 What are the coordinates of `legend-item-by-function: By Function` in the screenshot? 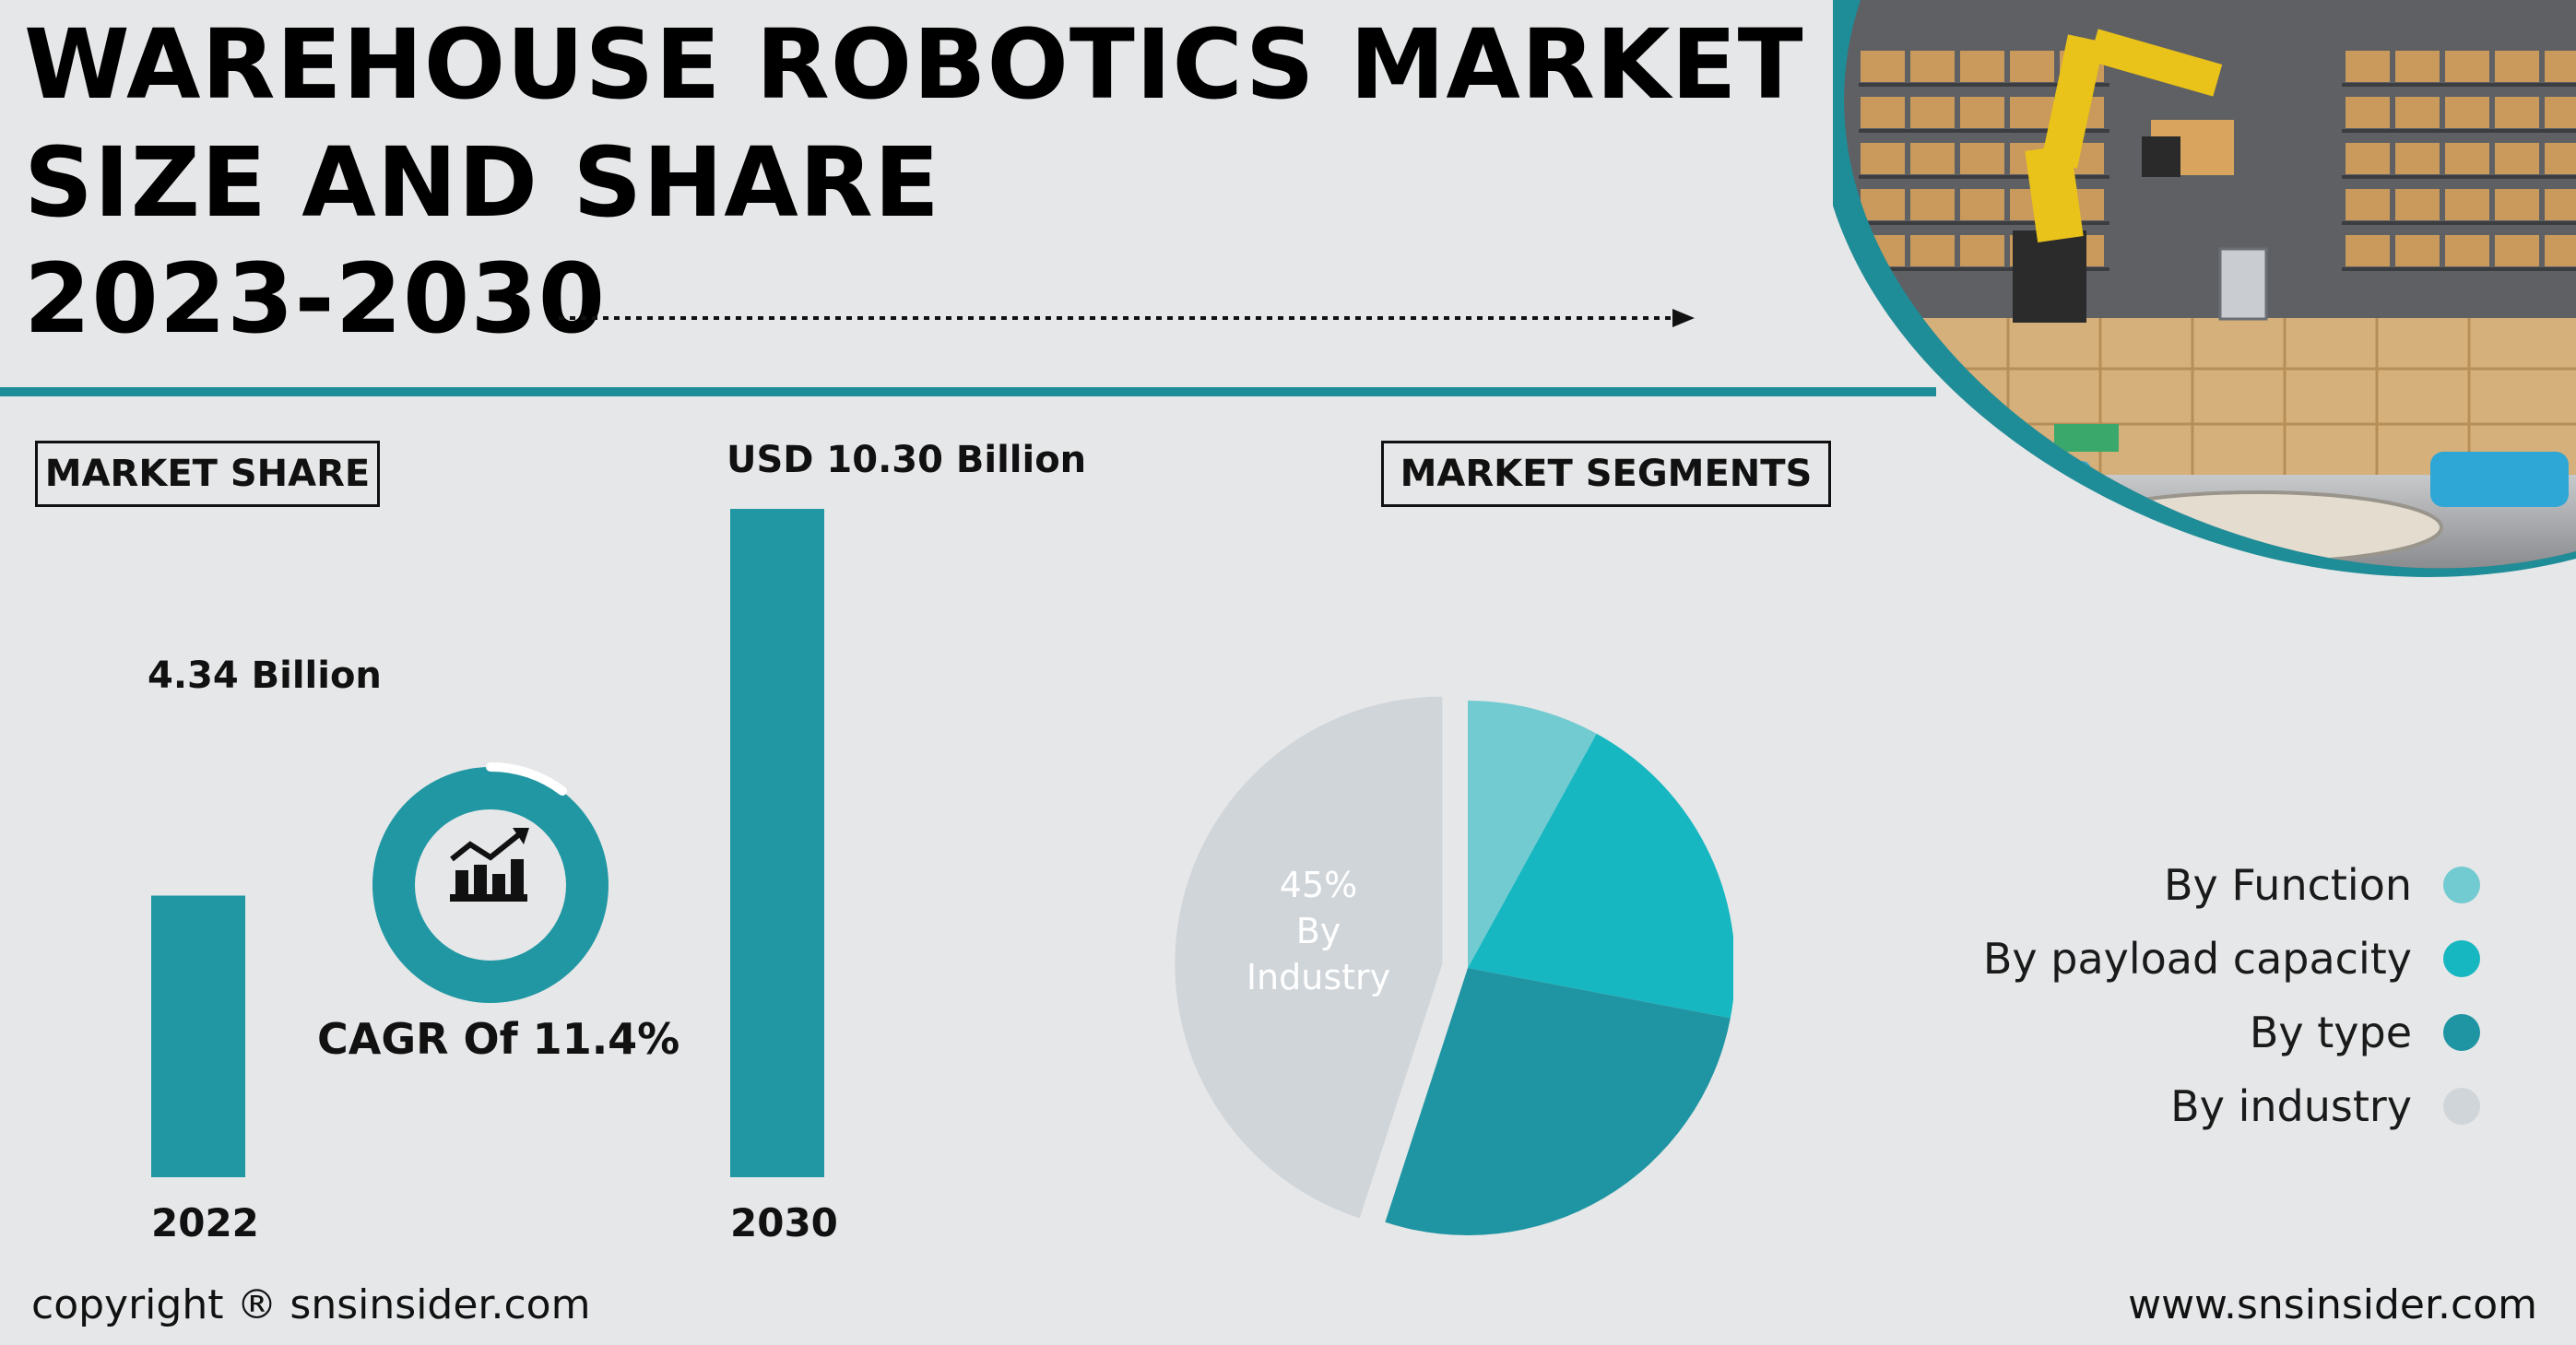 It's located at (2231, 885).